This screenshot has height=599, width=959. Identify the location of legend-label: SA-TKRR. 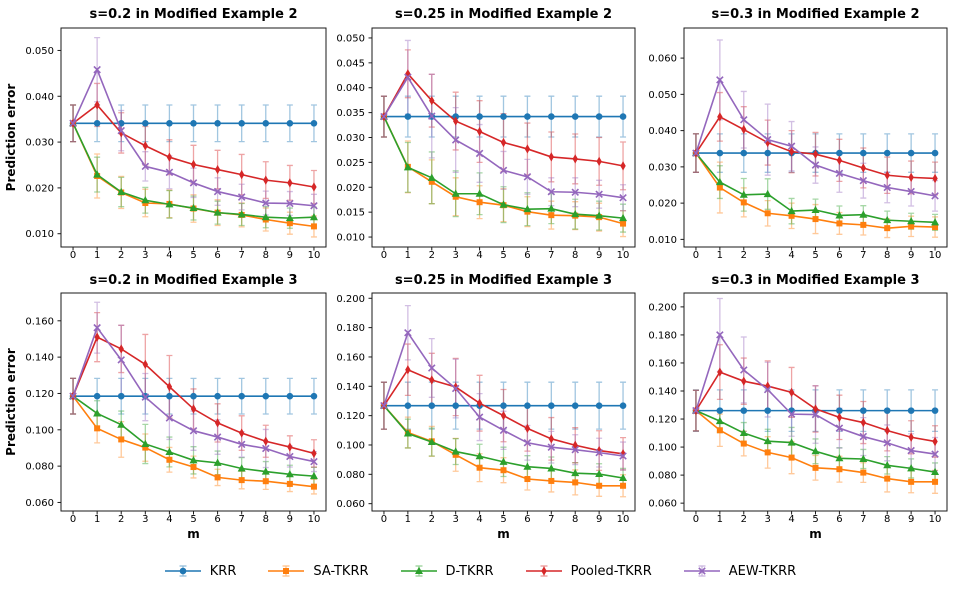
(341, 571).